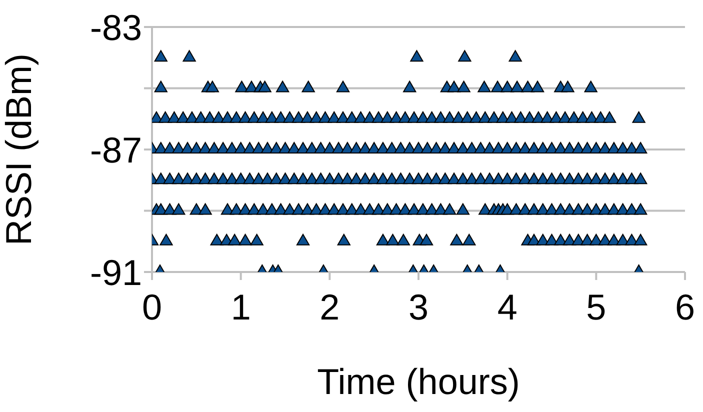 Image resolution: width=703 pixels, height=412 pixels. Describe the element at coordinates (507, 307) in the screenshot. I see `x-tick-label: 4` at that location.